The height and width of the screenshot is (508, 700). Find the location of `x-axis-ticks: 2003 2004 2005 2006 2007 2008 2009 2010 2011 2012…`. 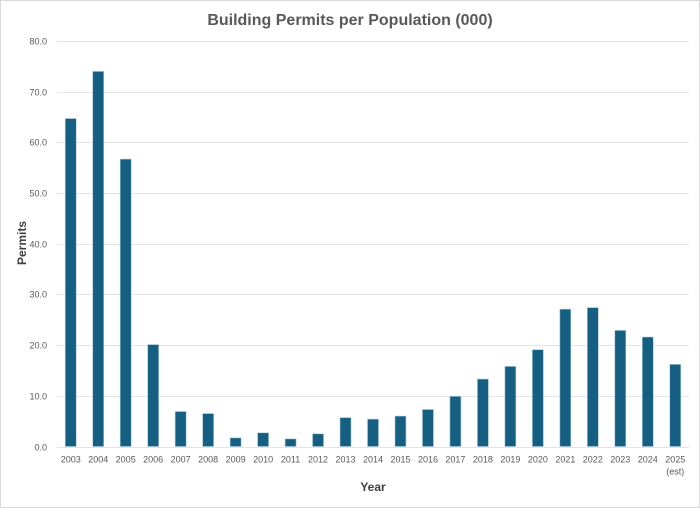

x-axis-ticks: 2003 2004 2005 2006 2007 2008 2009 2010 2011 2012… is located at coordinates (373, 466).